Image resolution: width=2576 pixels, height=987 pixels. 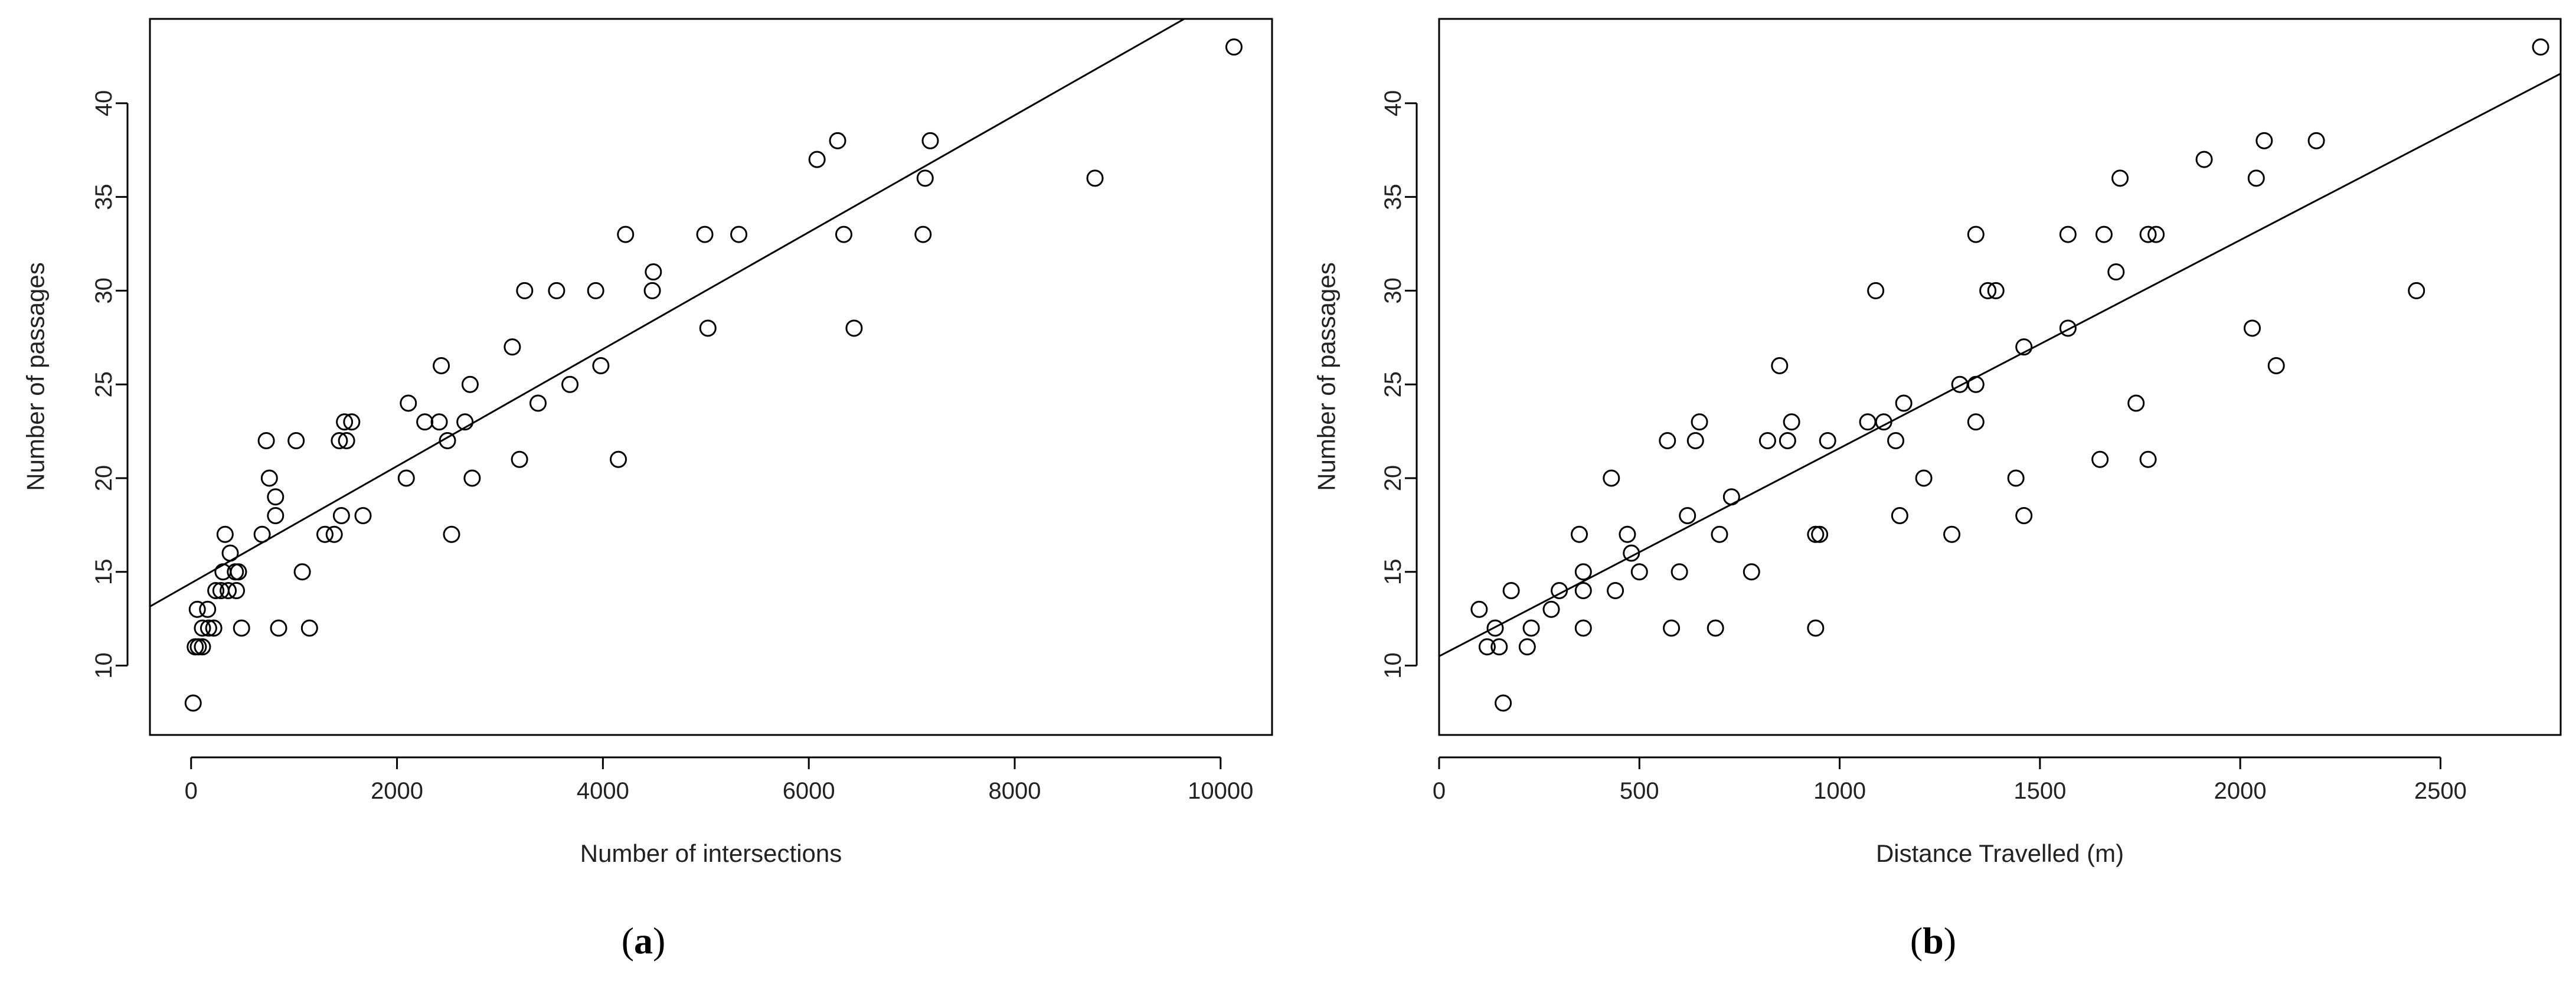 What do you see at coordinates (1393, 478) in the screenshot?
I see `y-tick-label-b: 20` at bounding box center [1393, 478].